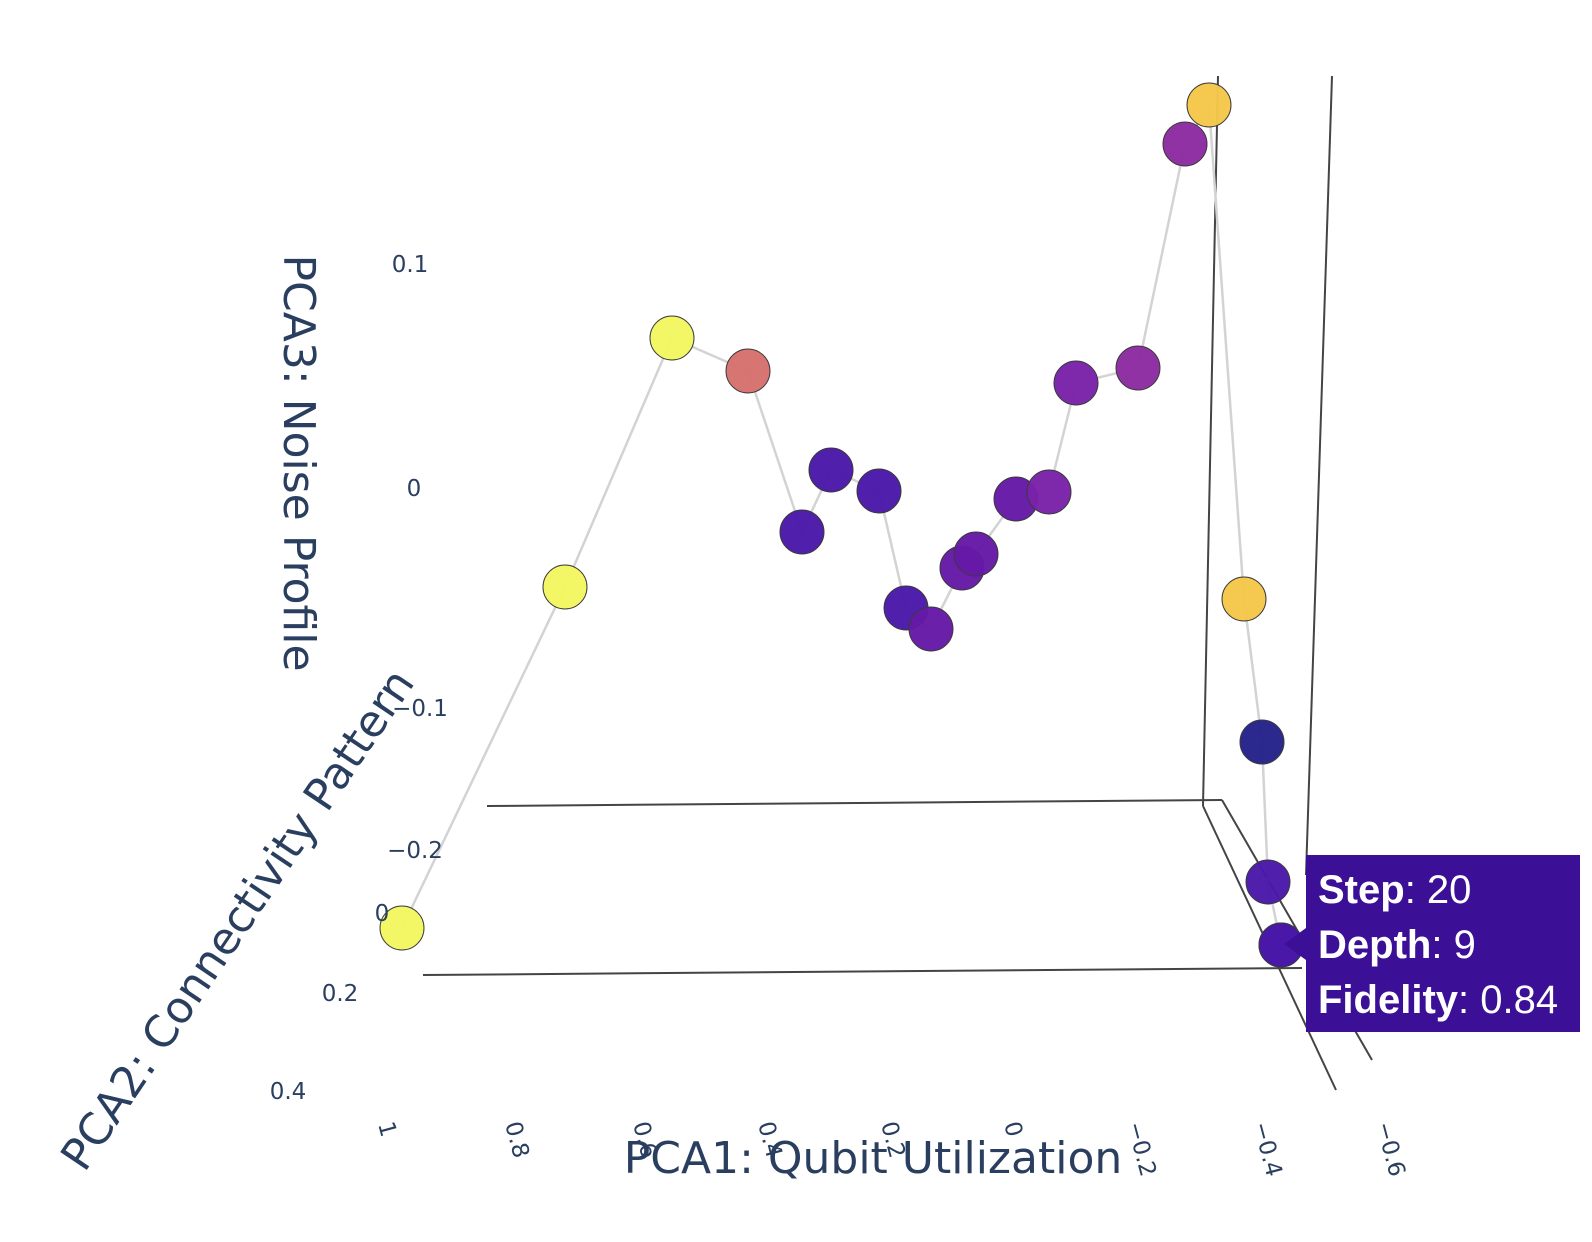  What do you see at coordinates (417, 558) in the screenshot?
I see `z-axis-ticks: 0.1 0 −0.1 −0.2` at bounding box center [417, 558].